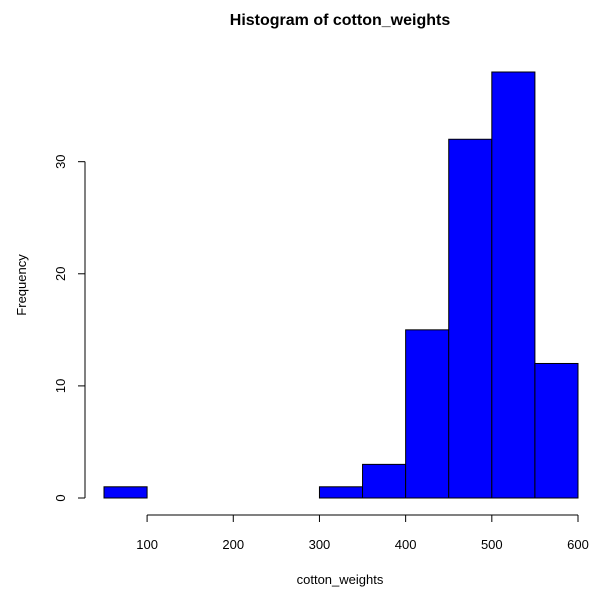  I want to click on x-tick-label: 100, so click(147, 544).